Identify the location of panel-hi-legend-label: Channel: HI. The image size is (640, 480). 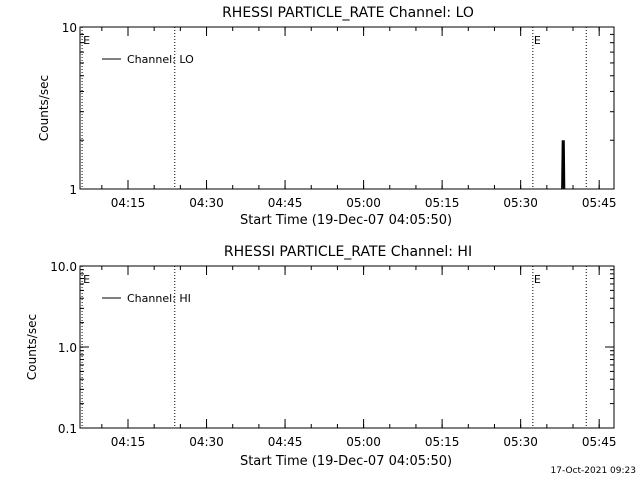
(159, 298).